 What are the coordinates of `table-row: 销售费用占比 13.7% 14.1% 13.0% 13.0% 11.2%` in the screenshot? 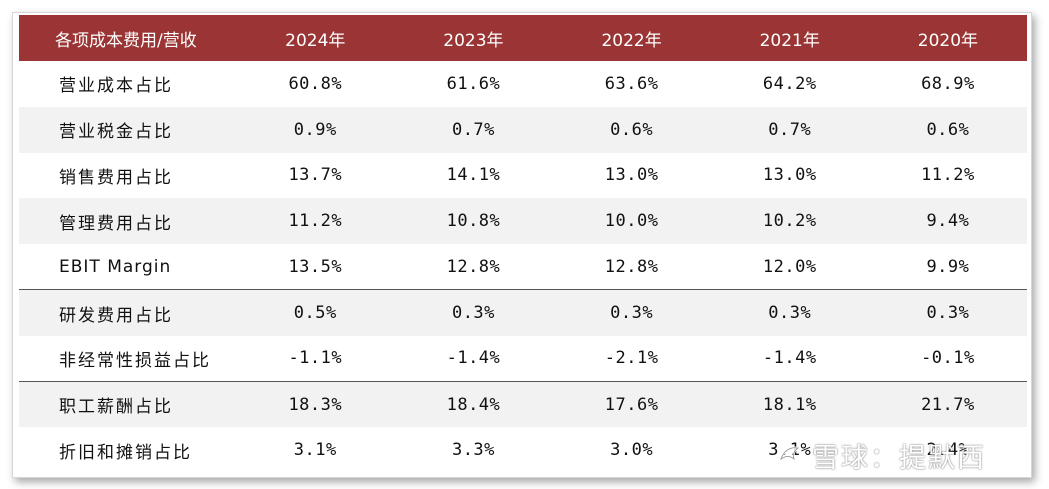 It's located at (523, 175).